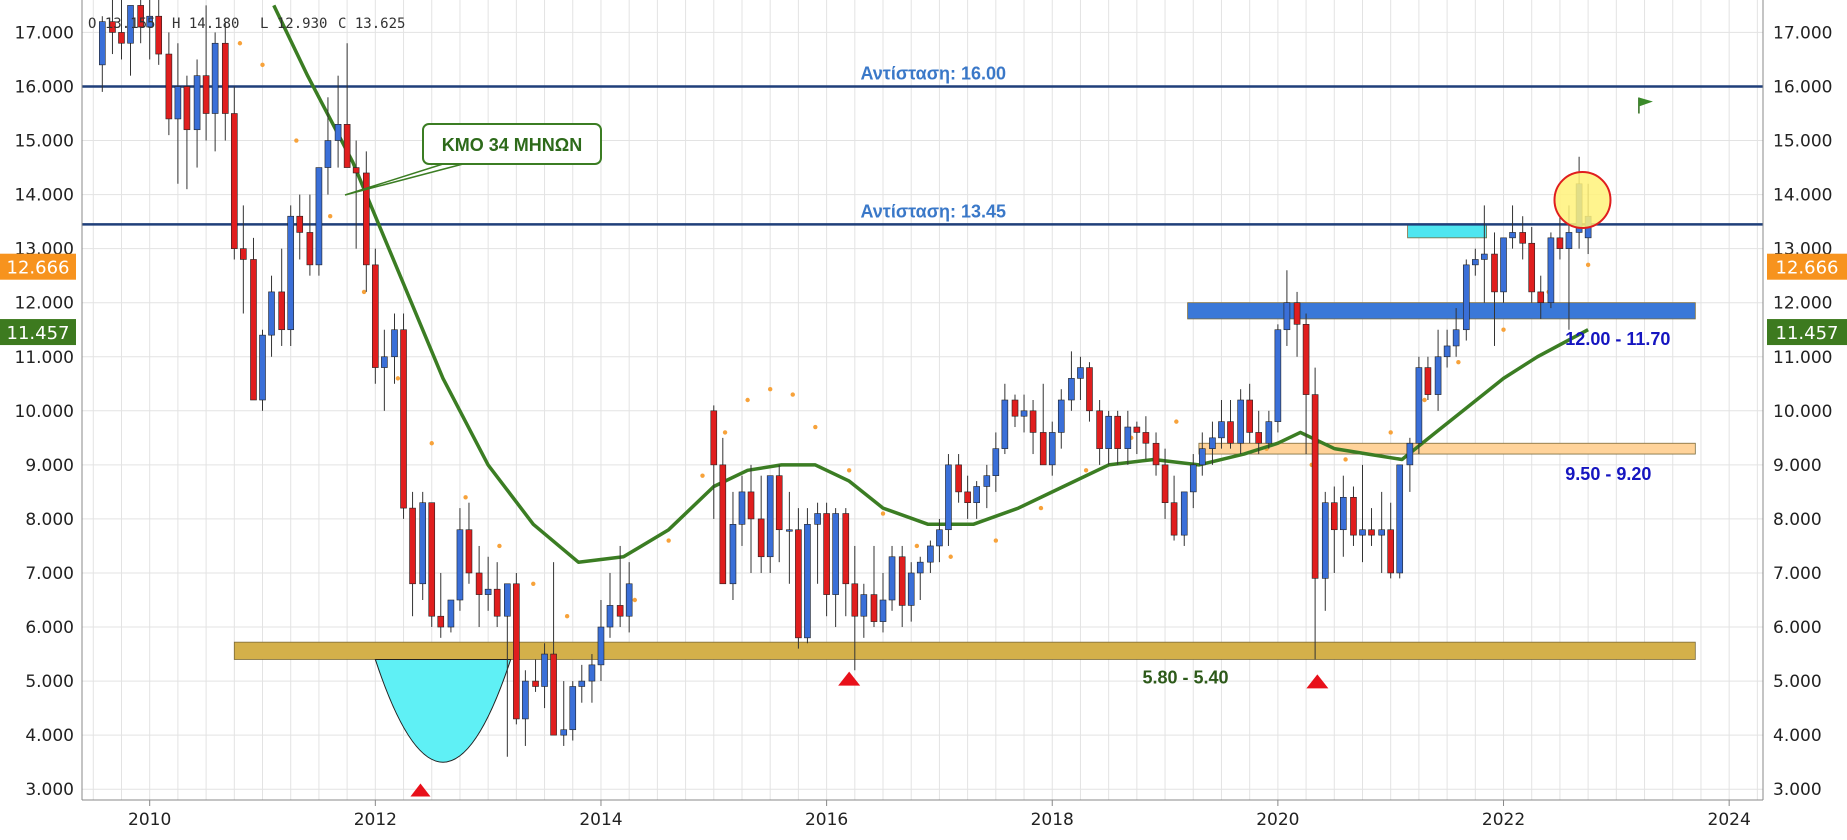  What do you see at coordinates (49, 790) in the screenshot?
I see `y-tick-label-left: 3.000` at bounding box center [49, 790].